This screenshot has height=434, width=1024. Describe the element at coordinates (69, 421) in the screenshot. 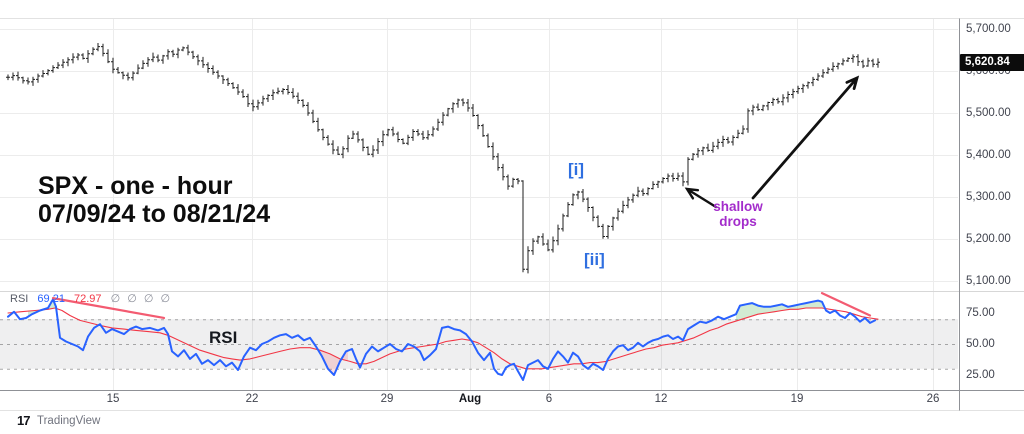

I see `tradingview-brand-text: TradingView` at that location.